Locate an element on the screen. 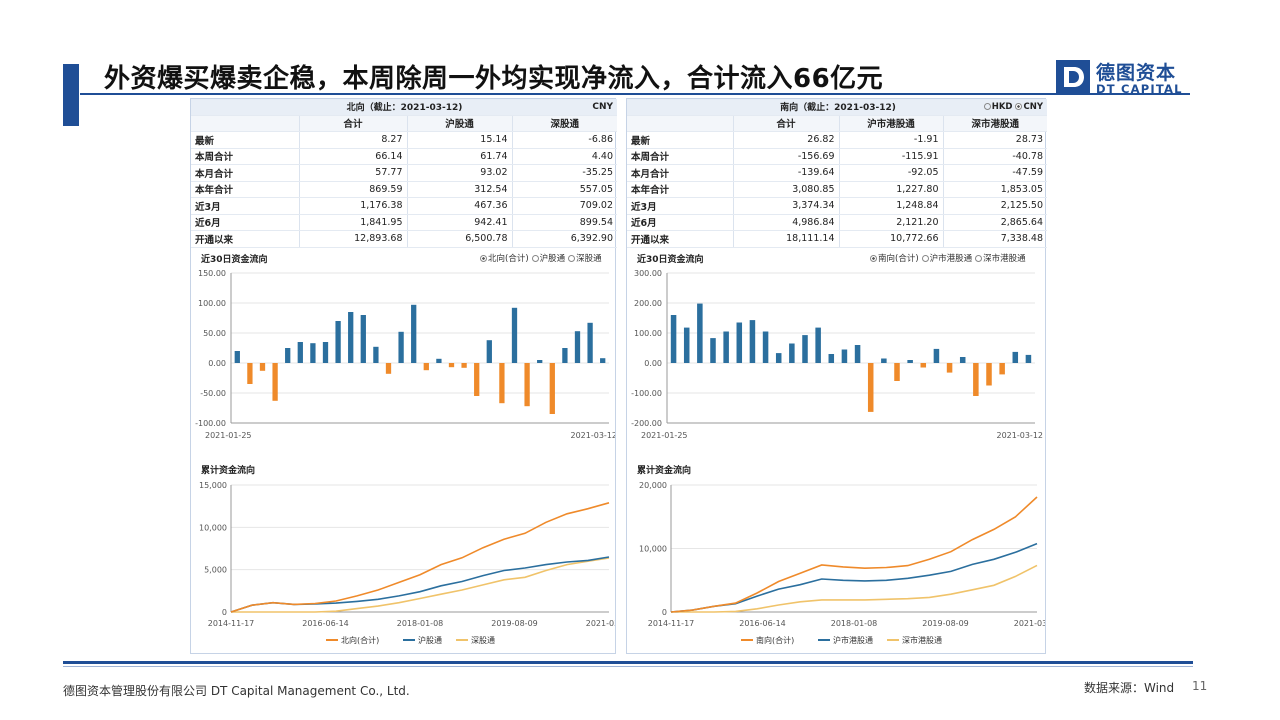 Image resolution: width=1280 pixels, height=720 pixels. y-tick-label: 150.00 is located at coordinates (212, 273).